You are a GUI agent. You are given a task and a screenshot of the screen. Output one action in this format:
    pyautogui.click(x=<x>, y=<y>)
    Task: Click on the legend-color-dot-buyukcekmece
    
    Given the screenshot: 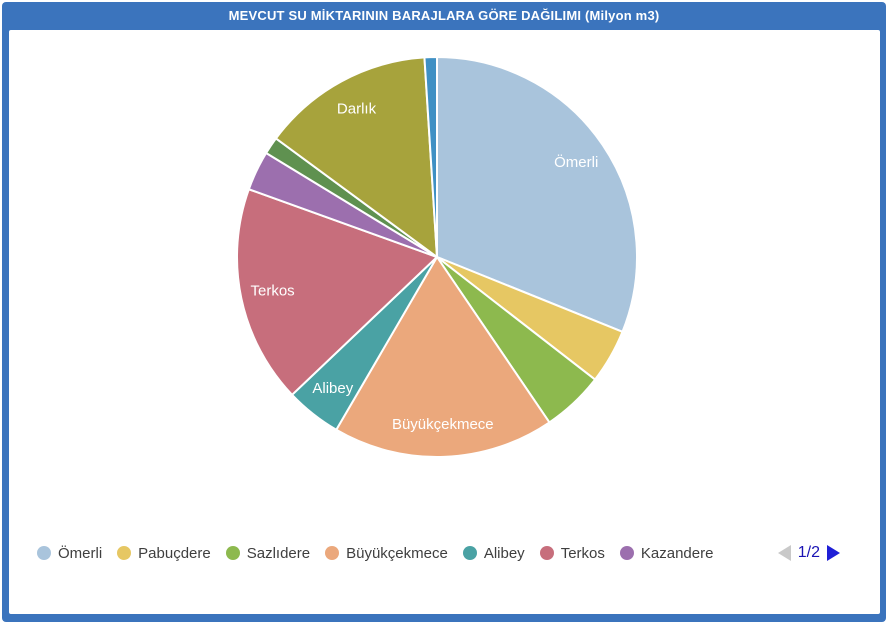 What is the action you would take?
    pyautogui.click(x=332, y=553)
    